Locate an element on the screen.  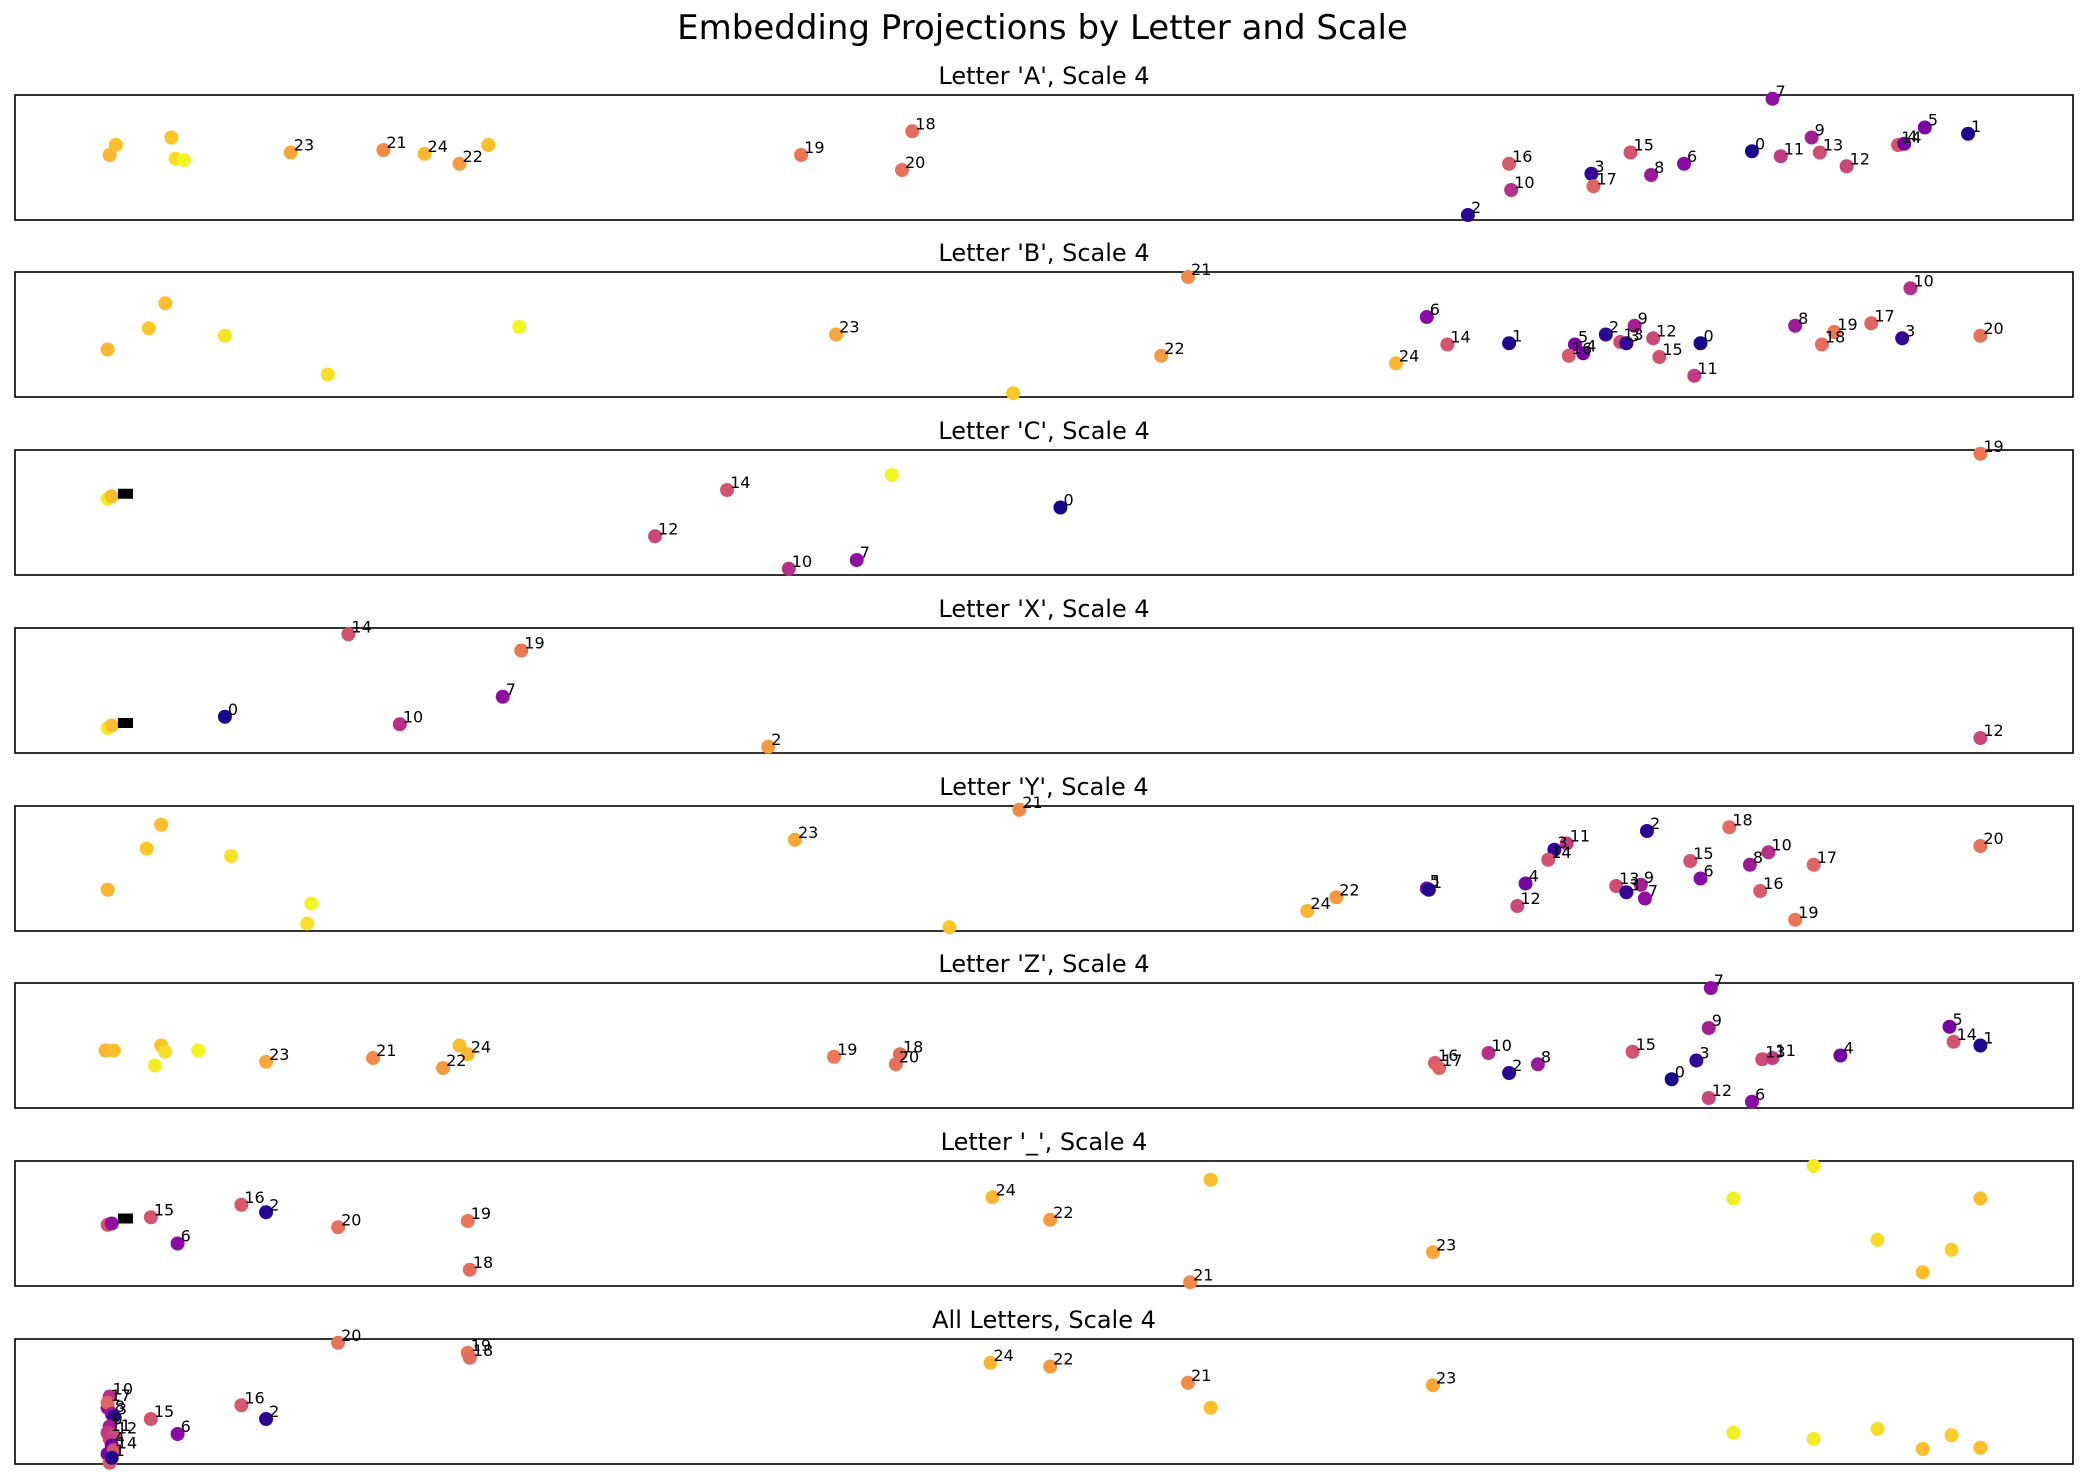
panel-title: Letter 'C', Scale 4 is located at coordinates (1043, 431).